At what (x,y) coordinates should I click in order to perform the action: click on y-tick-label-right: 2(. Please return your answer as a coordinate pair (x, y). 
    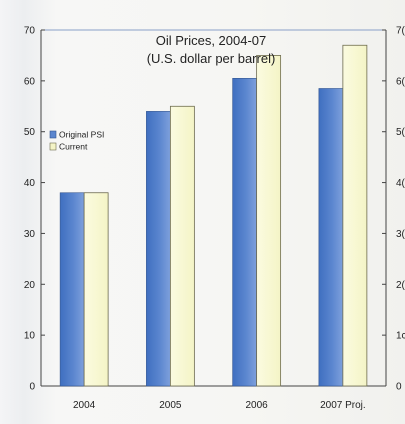
    Looking at the image, I should click on (400, 285).